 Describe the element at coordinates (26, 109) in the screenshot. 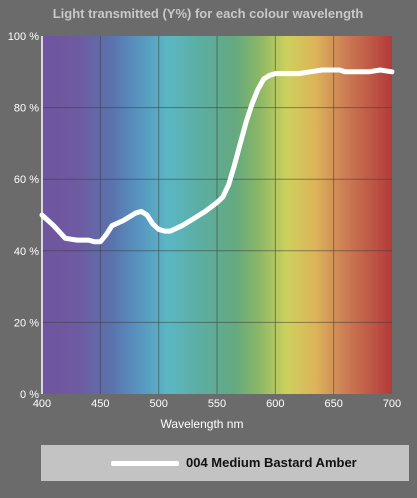

I see `y-tick-label: 80 %` at that location.